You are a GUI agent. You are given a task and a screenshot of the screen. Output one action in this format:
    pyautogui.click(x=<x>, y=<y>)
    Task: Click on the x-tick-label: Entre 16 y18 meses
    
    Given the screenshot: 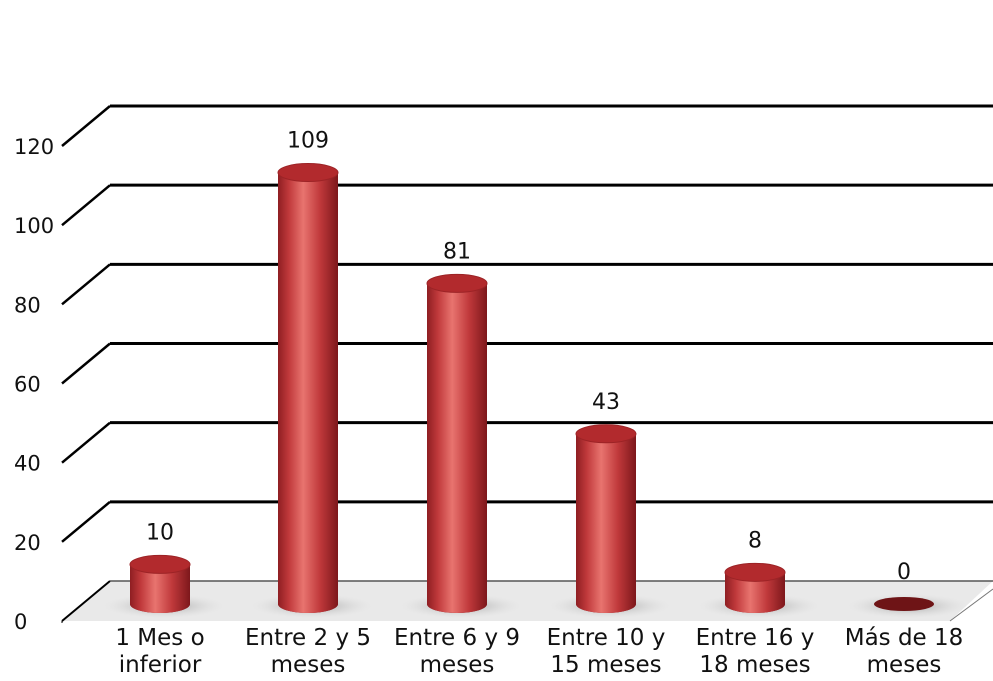 What is the action you would take?
    pyautogui.click(x=755, y=651)
    